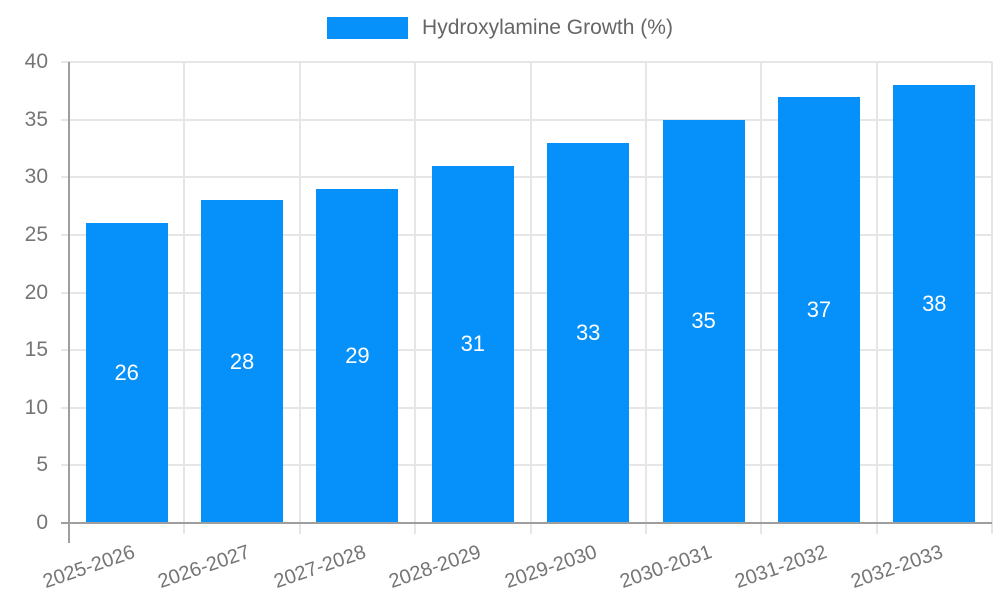 The image size is (1000, 600). Describe the element at coordinates (550, 567) in the screenshot. I see `x-tick-label: 2029-2030` at that location.